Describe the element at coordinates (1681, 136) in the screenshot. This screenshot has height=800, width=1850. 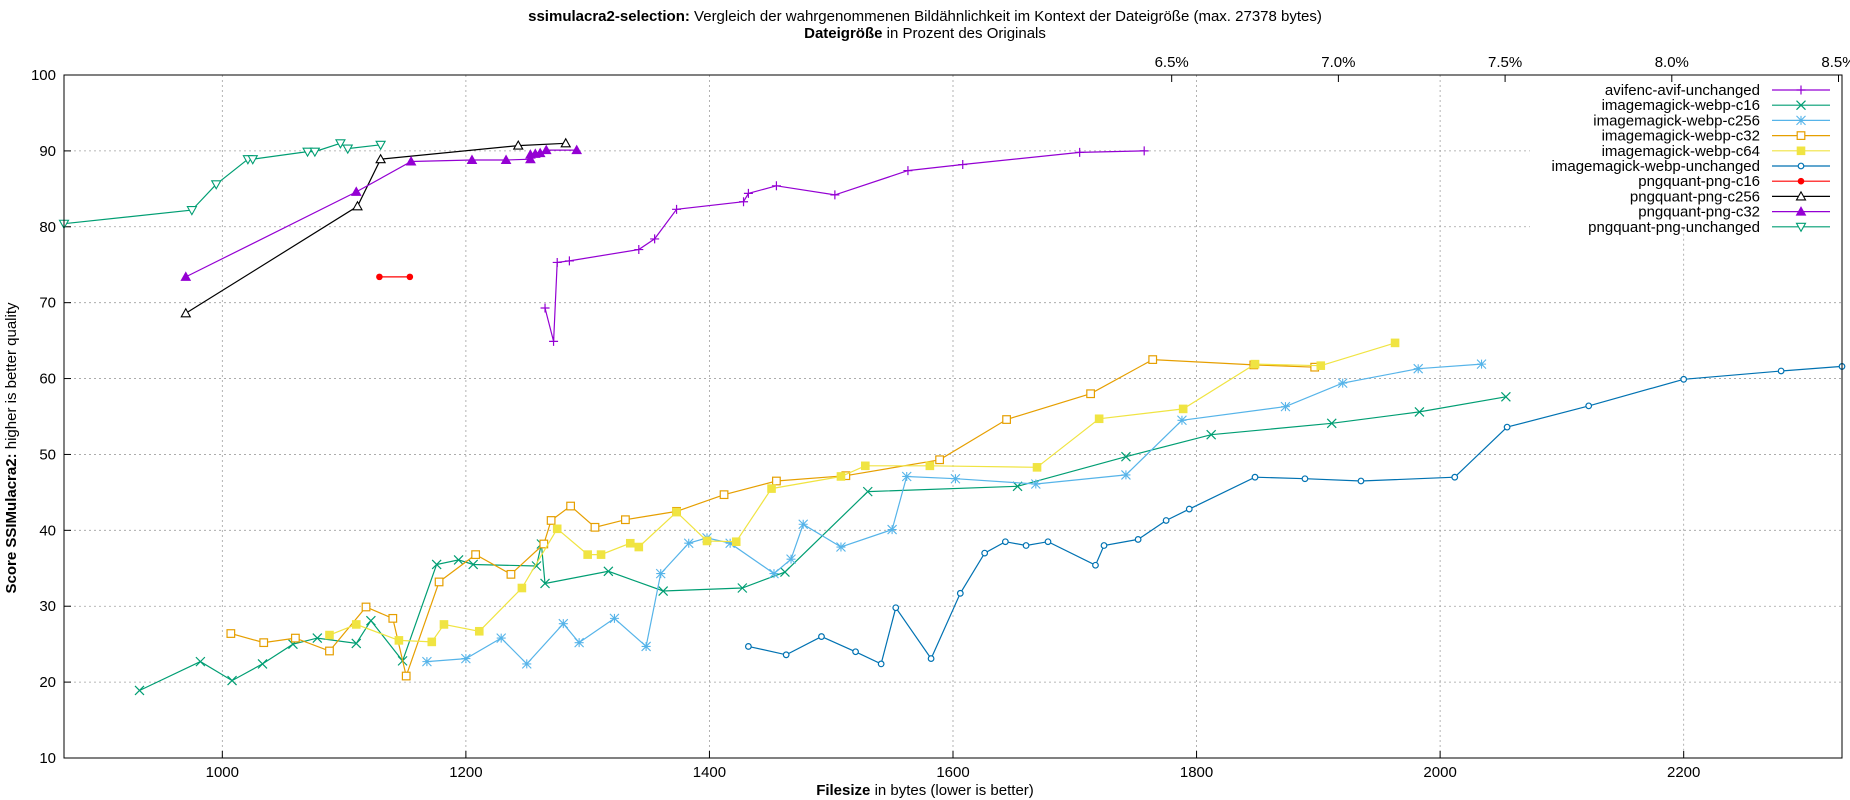
I see `legend-label: imagemagick-webp-c32` at that location.